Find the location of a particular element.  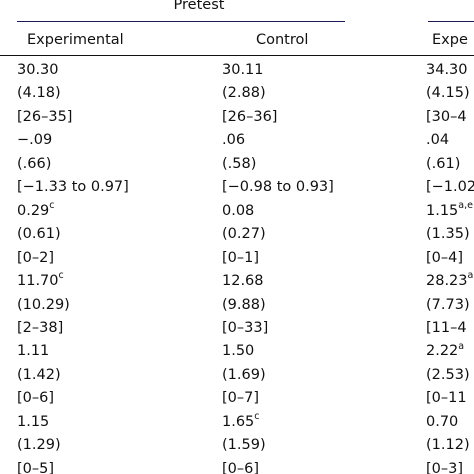

cell-value: .04 is located at coordinates (438, 140).